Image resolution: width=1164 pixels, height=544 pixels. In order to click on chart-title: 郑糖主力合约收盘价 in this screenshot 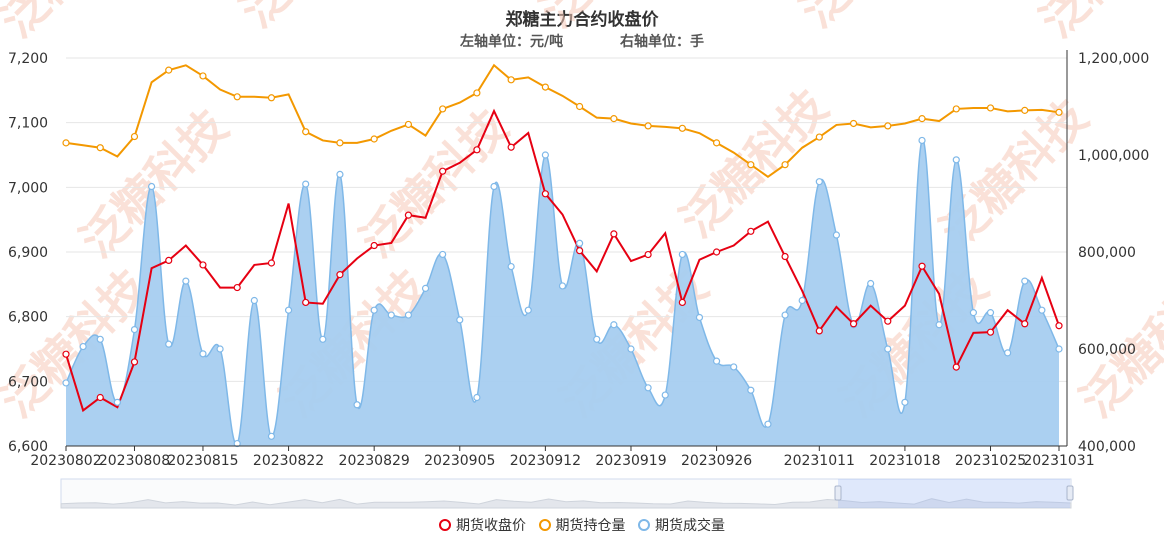, I will do `click(582, 20)`.